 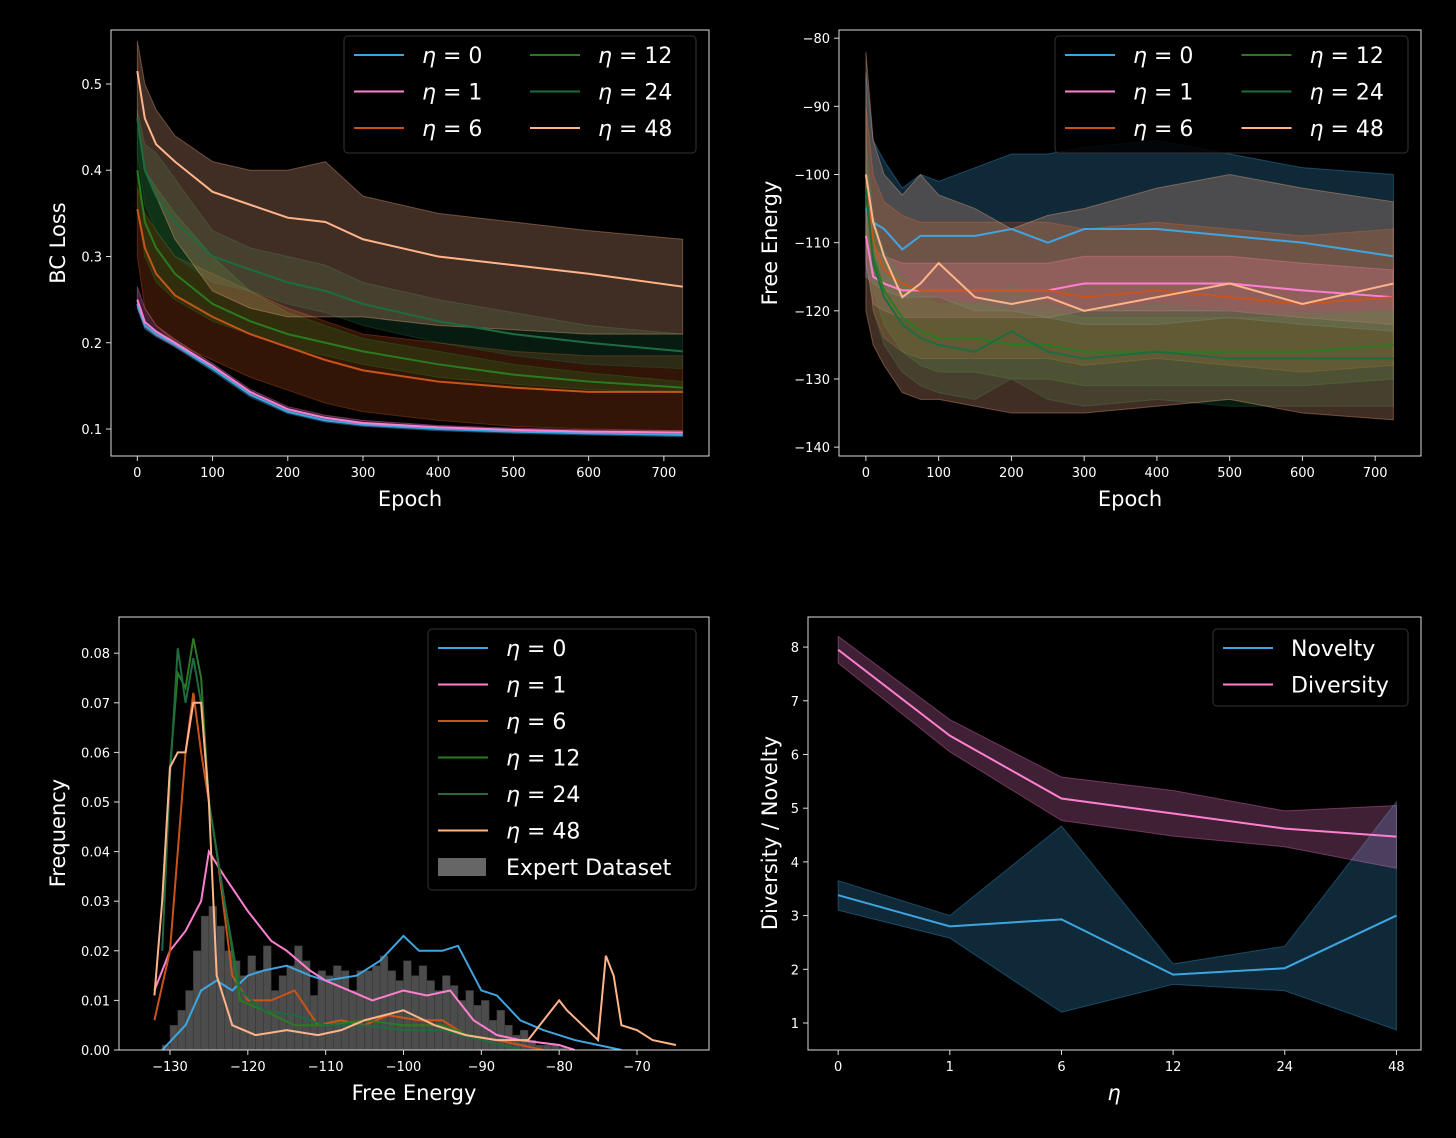 What do you see at coordinates (812, 448) in the screenshot?
I see `y-tick-label: −140` at bounding box center [812, 448].